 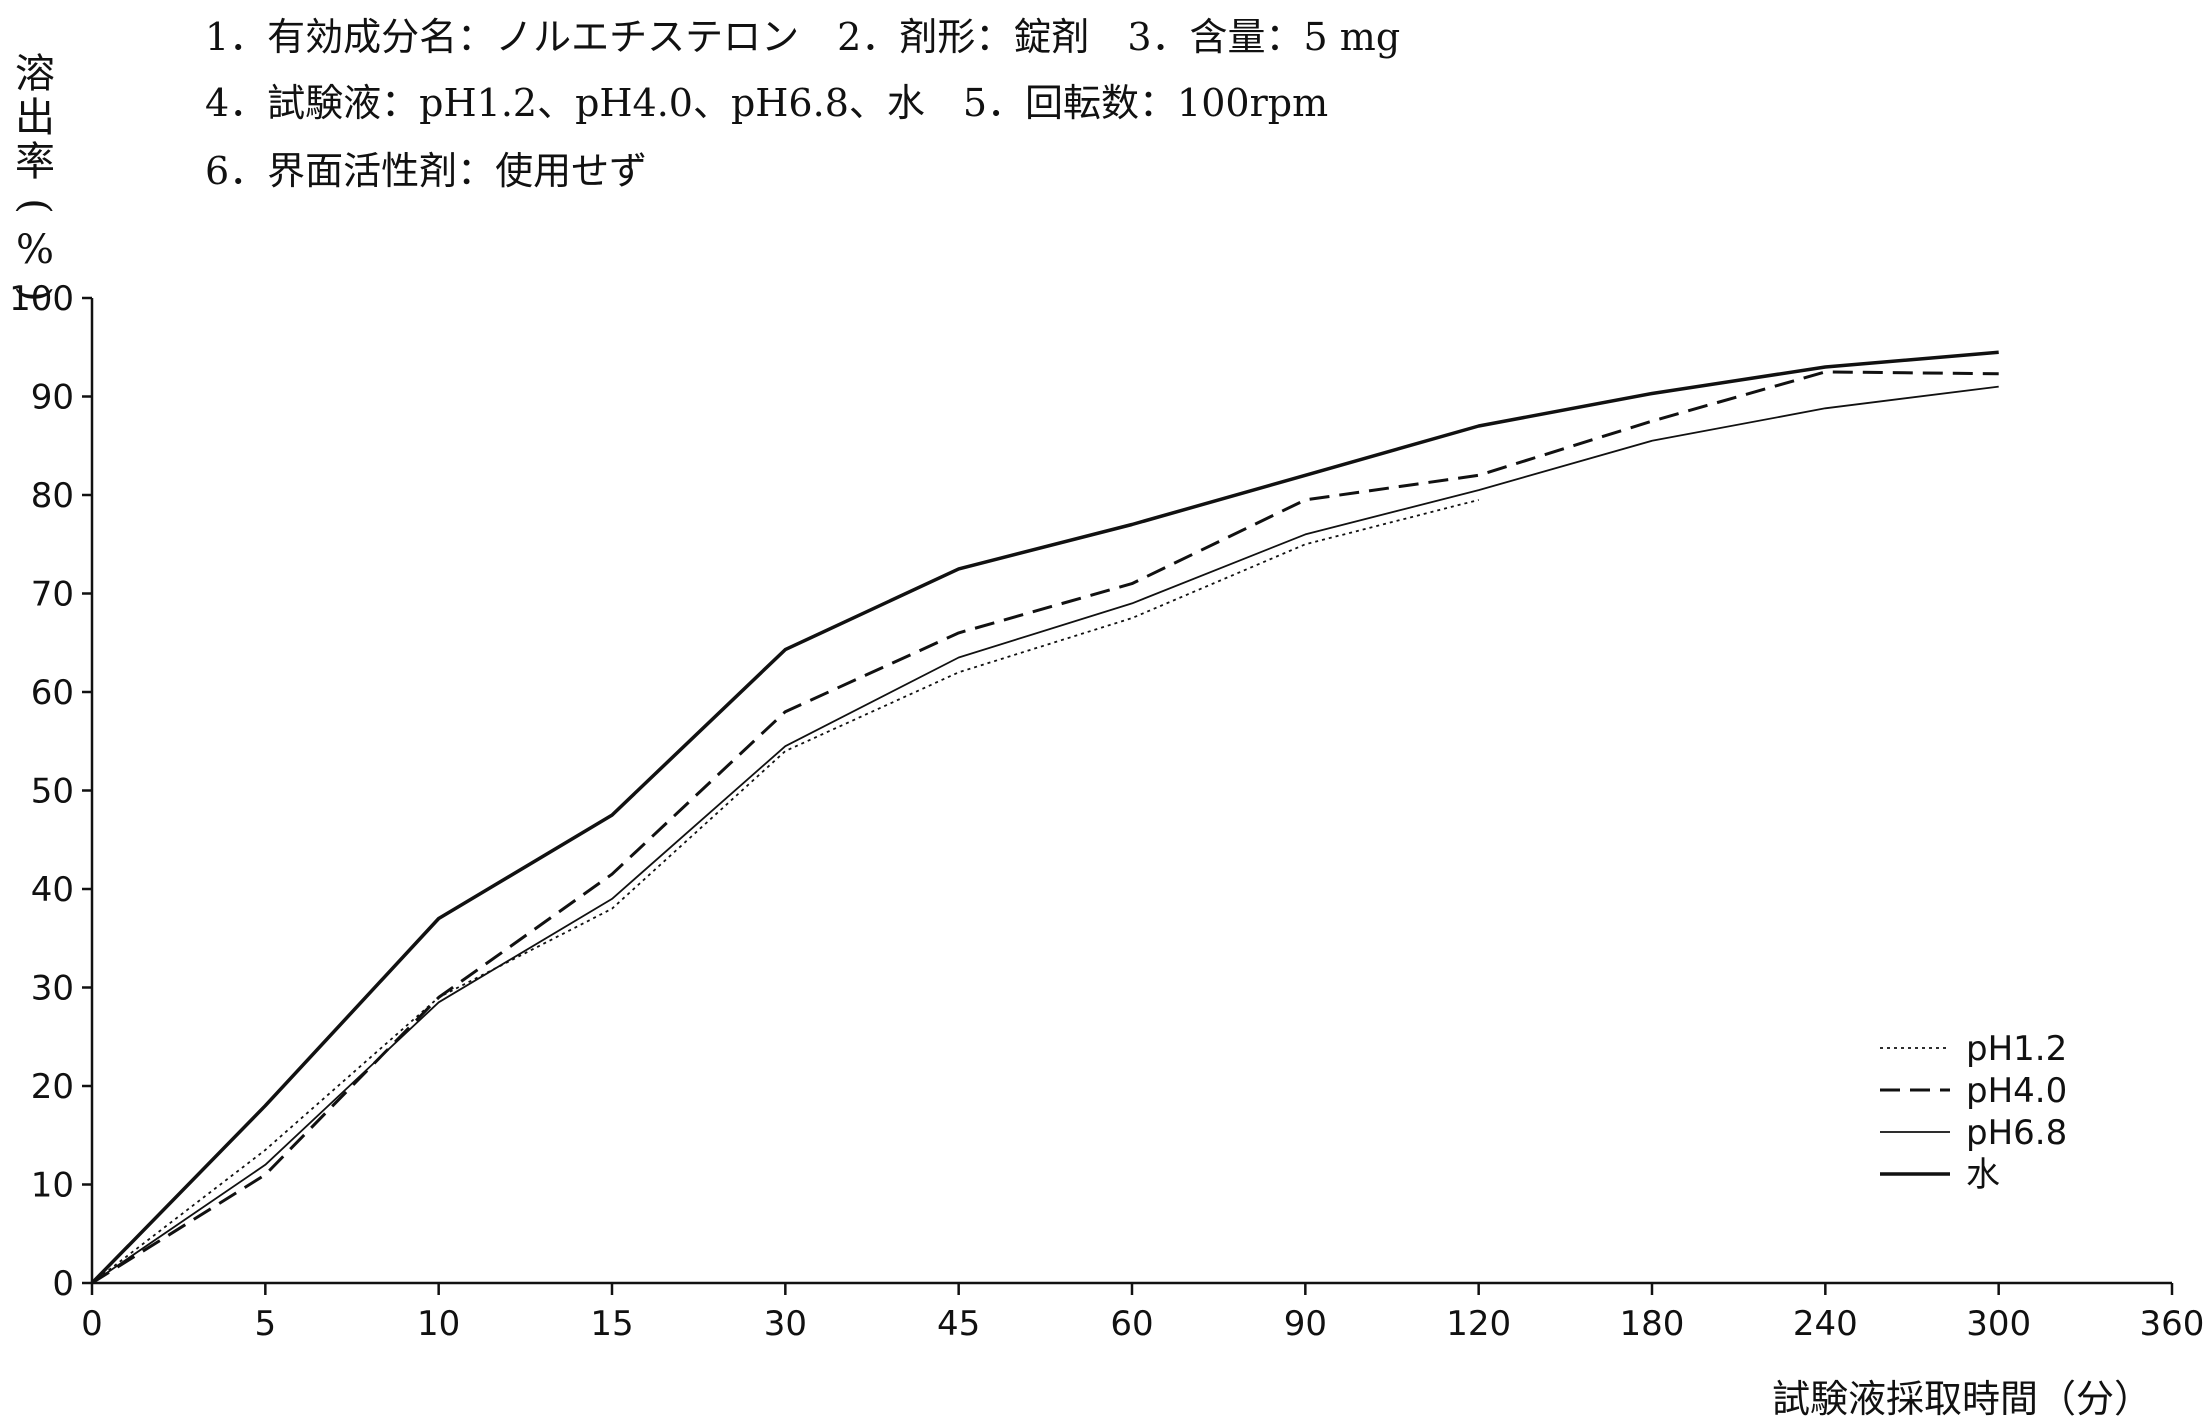 What do you see at coordinates (2016, 1133) in the screenshot?
I see `legend-label: pH6.8` at bounding box center [2016, 1133].